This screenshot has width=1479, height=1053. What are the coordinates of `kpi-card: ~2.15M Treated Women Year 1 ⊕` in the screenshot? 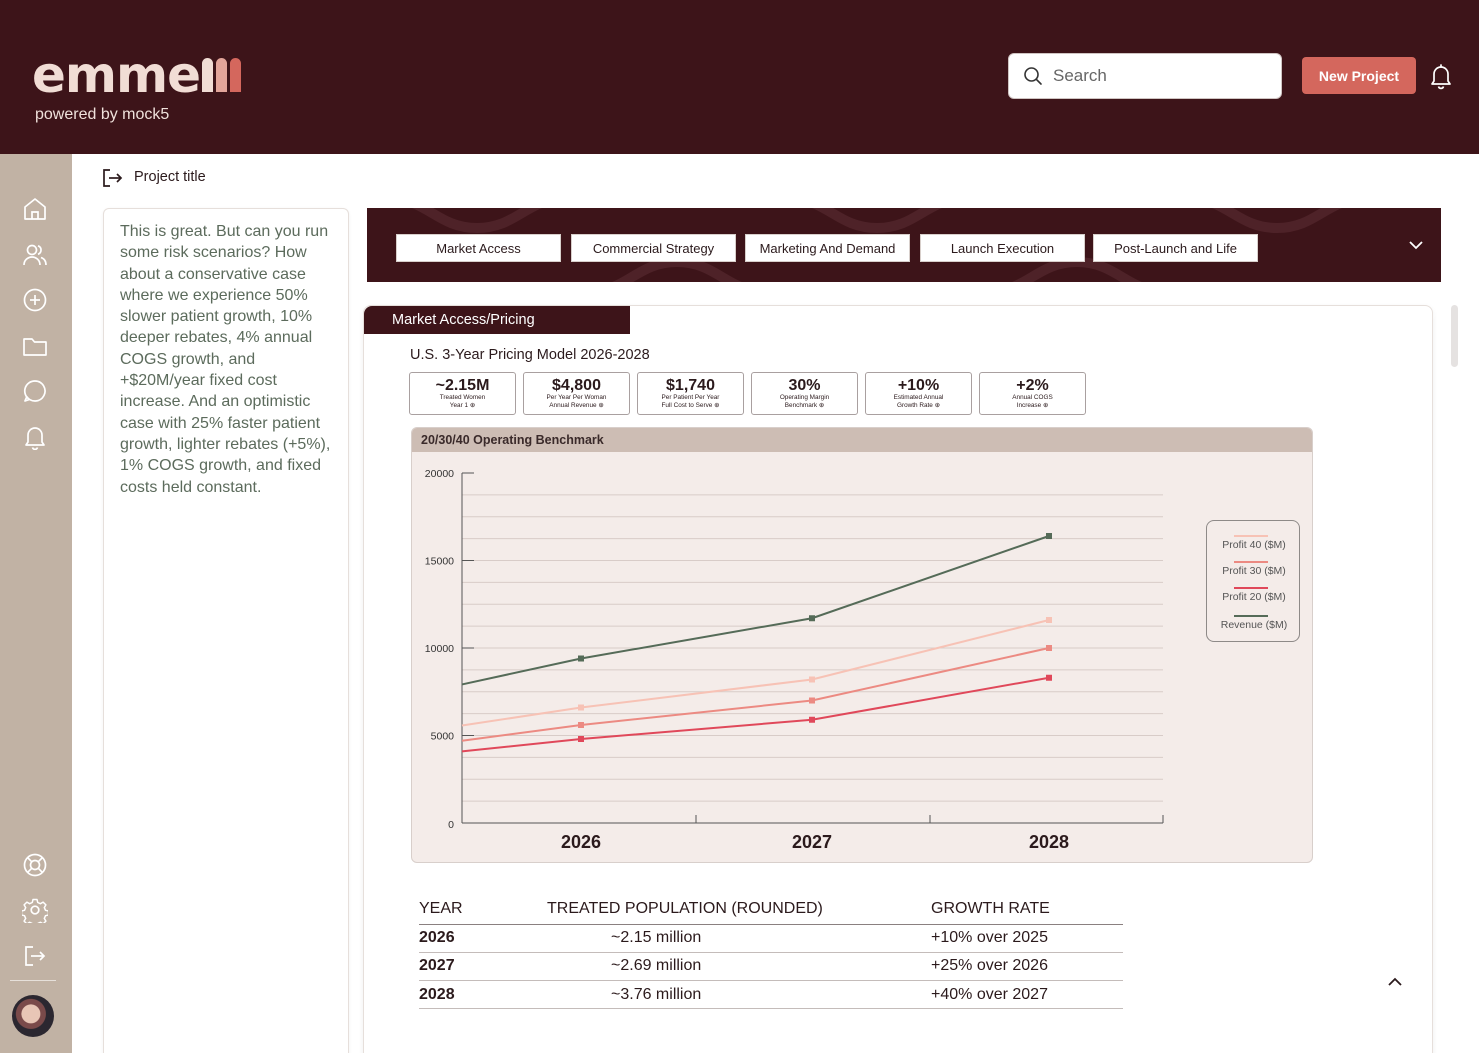 It's located at (462, 393).